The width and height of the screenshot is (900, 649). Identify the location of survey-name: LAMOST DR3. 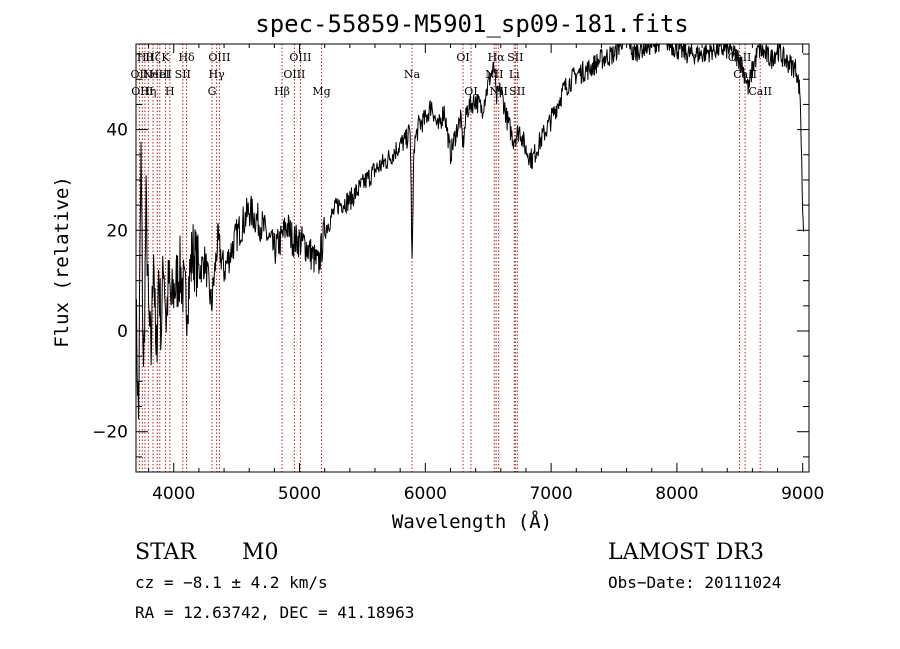
(686, 552).